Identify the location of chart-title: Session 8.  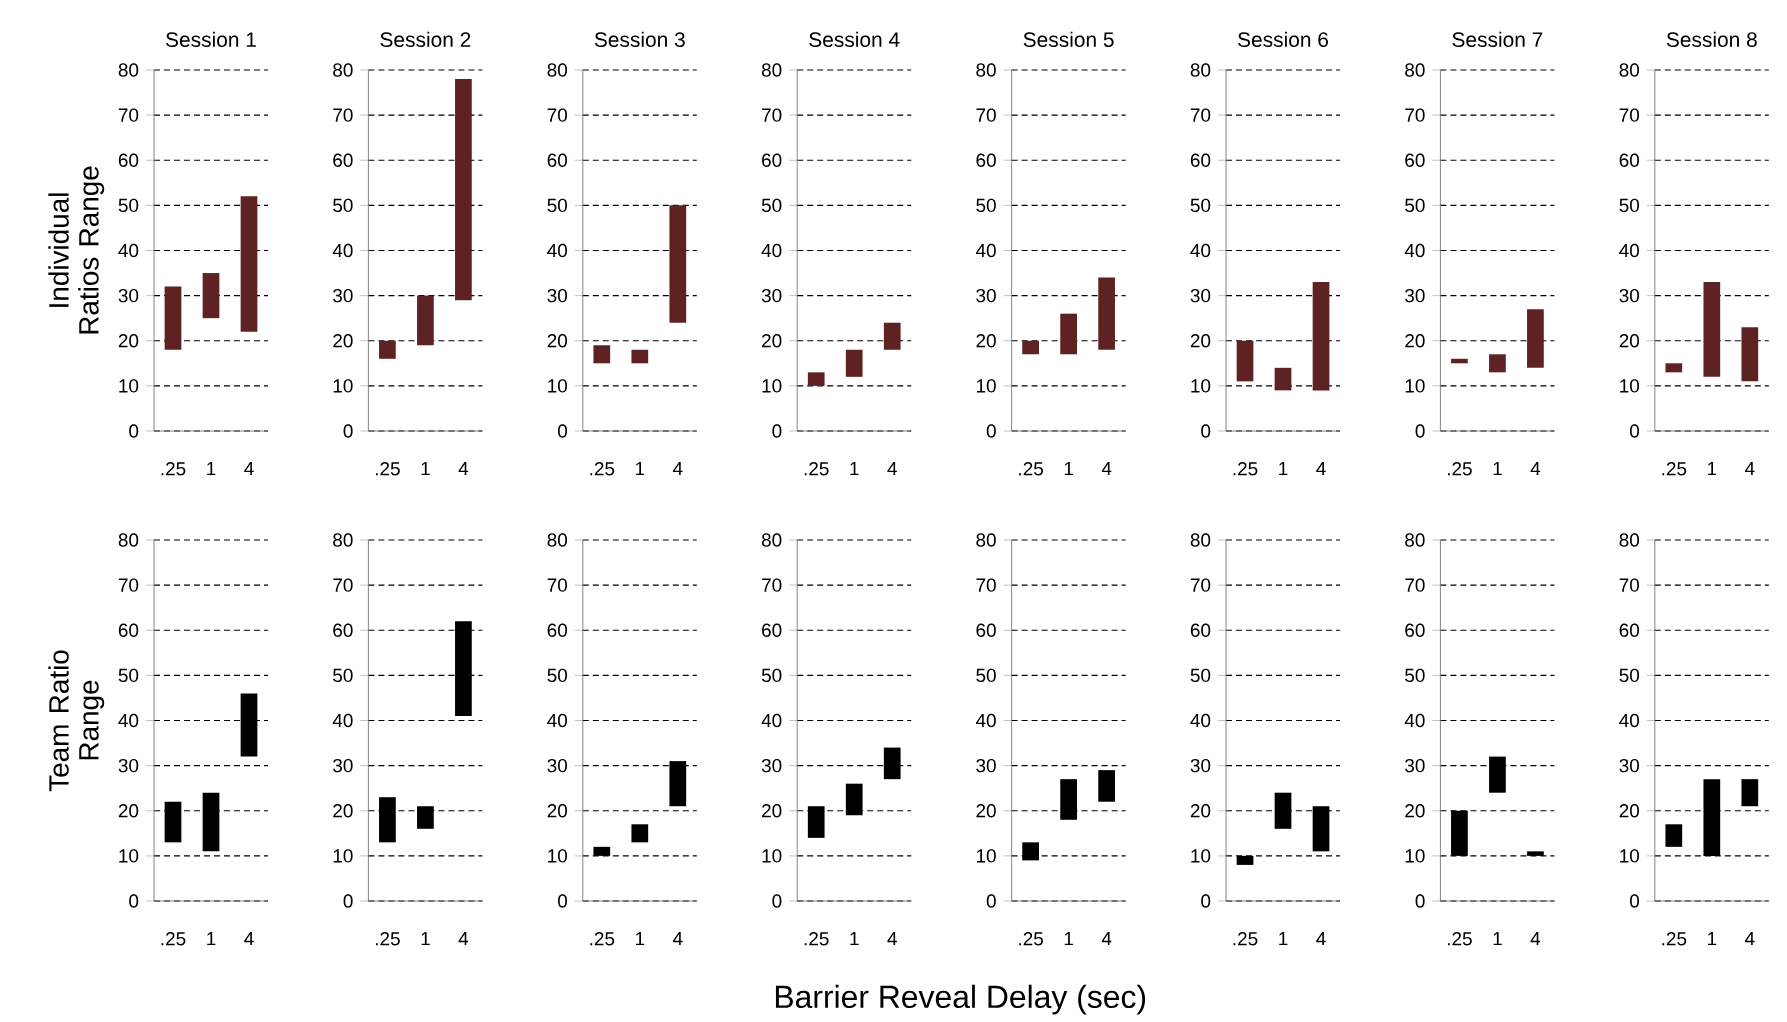
(1711, 39).